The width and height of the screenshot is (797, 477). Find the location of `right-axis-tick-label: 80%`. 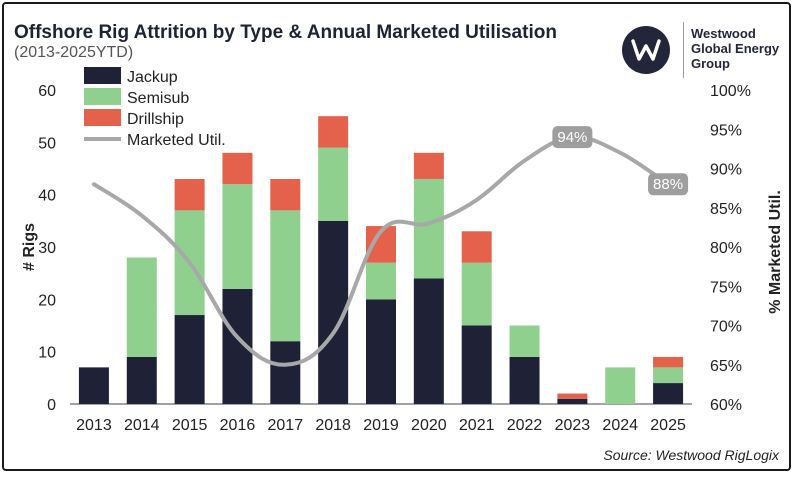

right-axis-tick-label: 80% is located at coordinates (726, 248).